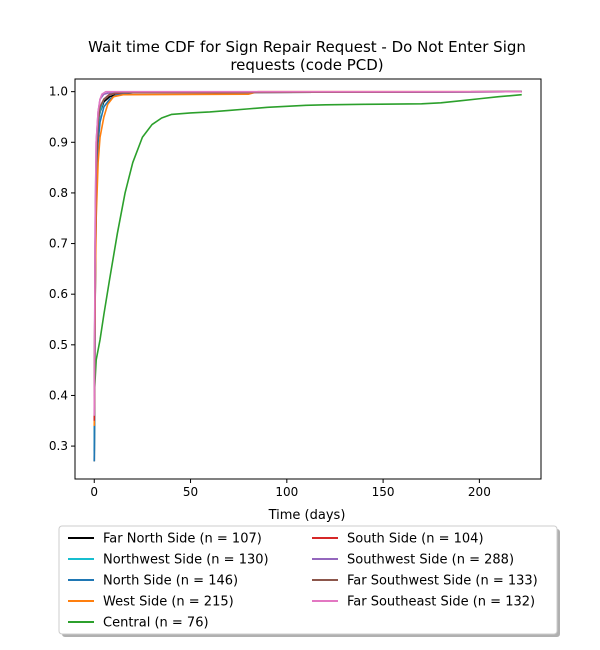 This screenshot has width=600, height=650. Describe the element at coordinates (430, 560) in the screenshot. I see `legend-label: Southwest Side (n = 288)` at that location.